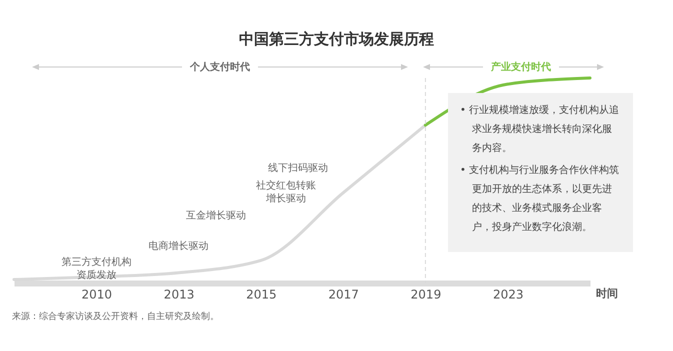 The height and width of the screenshot is (351, 673). Describe the element at coordinates (426, 295) in the screenshot. I see `x-tick-label: 2019` at that location.